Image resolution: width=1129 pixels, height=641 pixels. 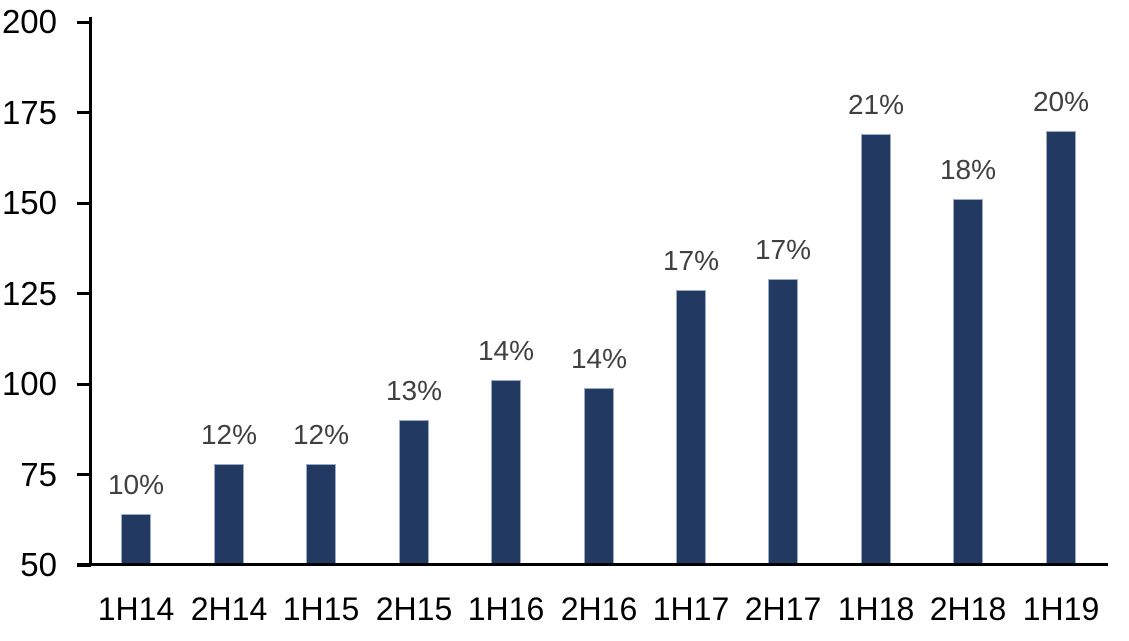 What do you see at coordinates (136, 484) in the screenshot?
I see `bar-value-label: 10%` at bounding box center [136, 484].